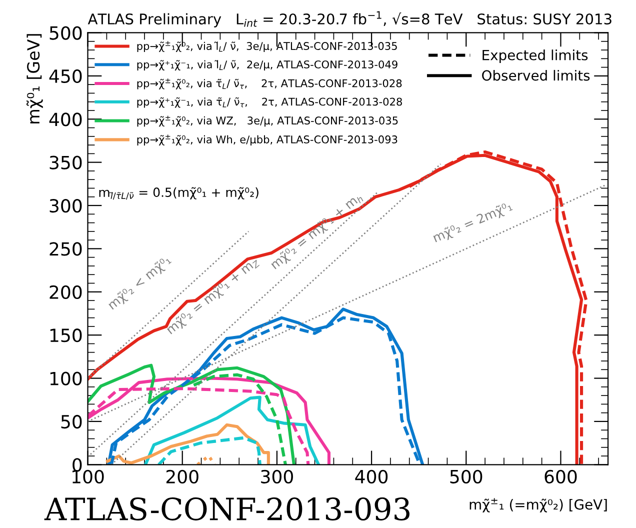 The image size is (636, 528). I want to click on x-axis-title: mχ̃$^{±}$₁ (=mχ̃⁰₂) [GeV], so click(538, 505).